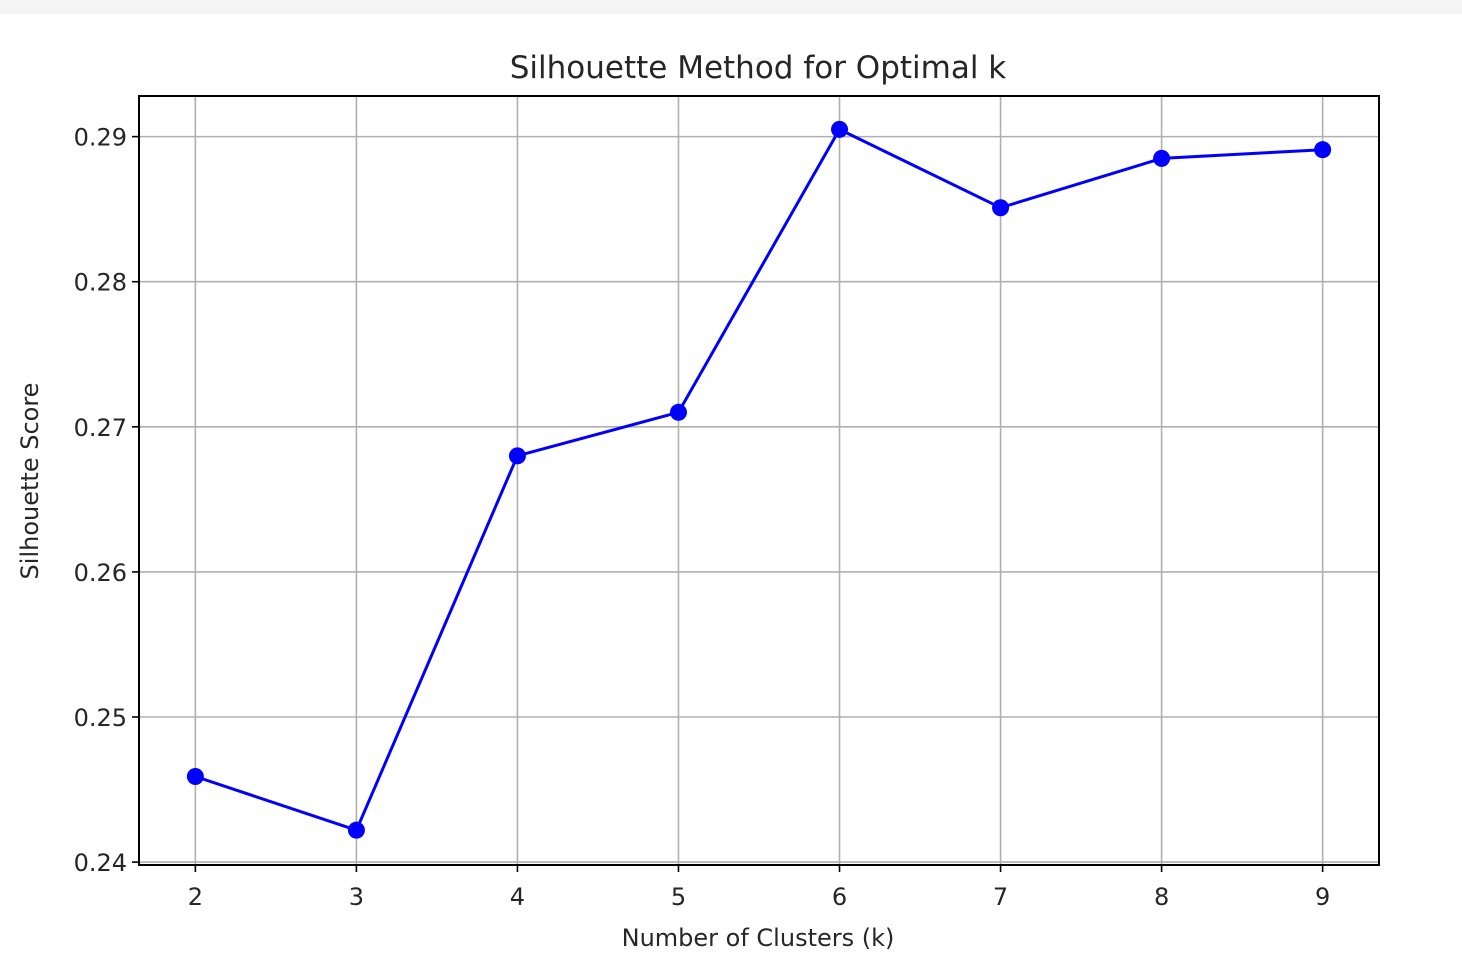 The height and width of the screenshot is (978, 1462). Describe the element at coordinates (758, 68) in the screenshot. I see `chart-title: Silhouette Method for Optimal k` at that location.